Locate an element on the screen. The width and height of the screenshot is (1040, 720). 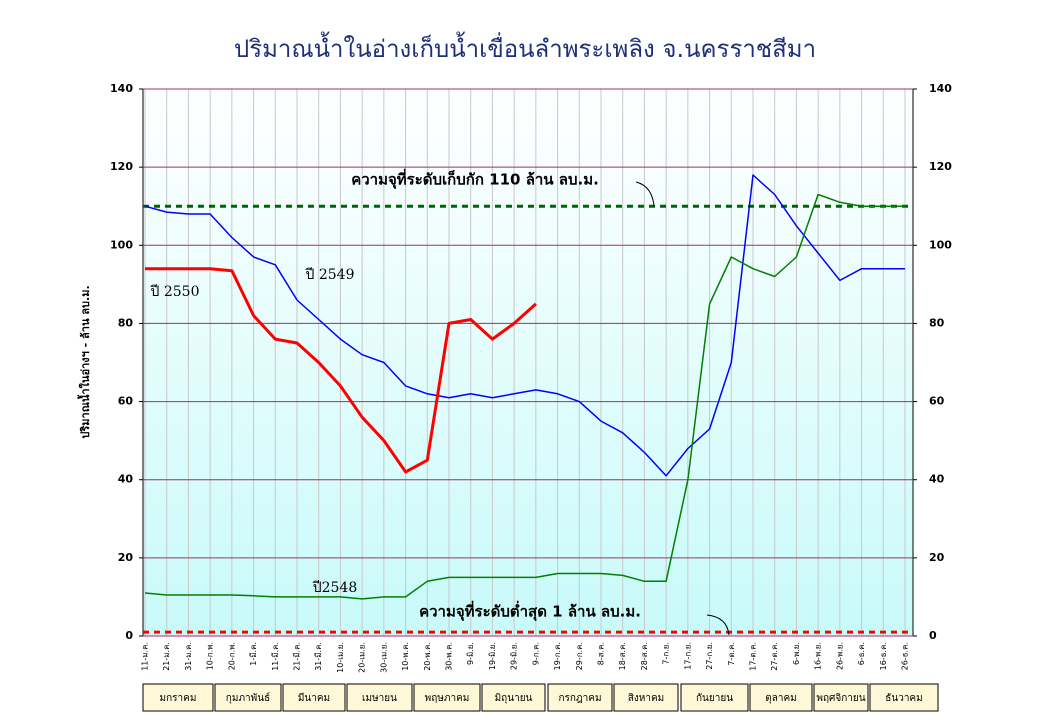
month-label: มิถุนายน is located at coordinates (514, 698).